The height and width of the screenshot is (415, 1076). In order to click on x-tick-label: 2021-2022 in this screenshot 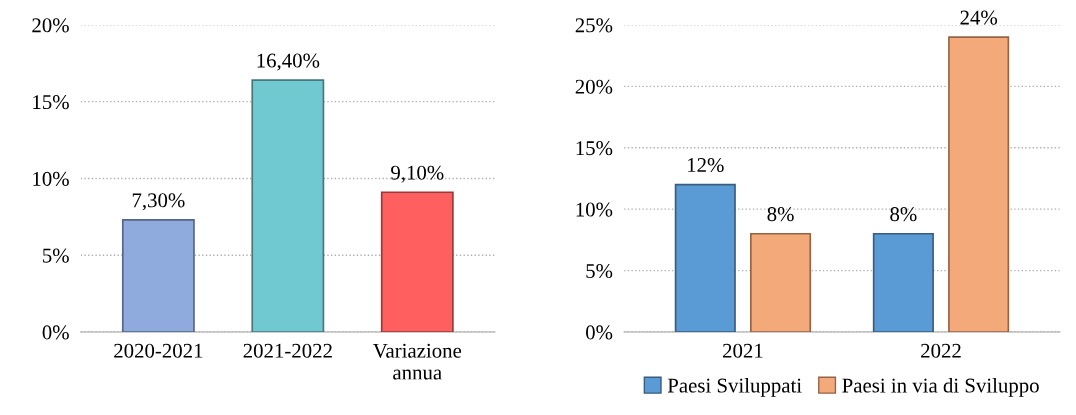, I will do `click(287, 350)`.